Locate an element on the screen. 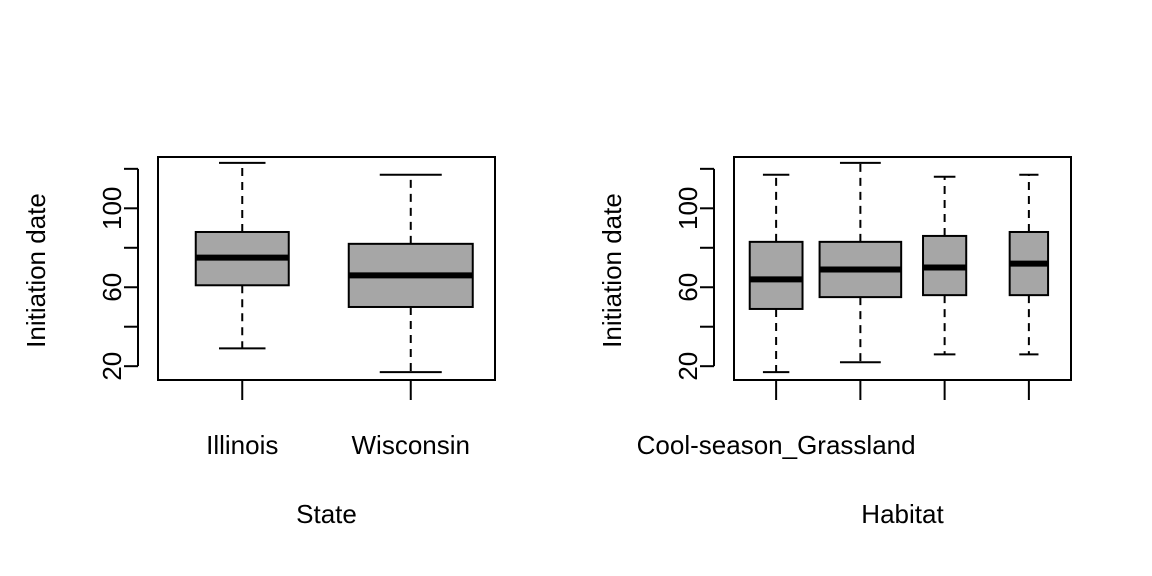  boxplot-wisconsin is located at coordinates (410, 273).